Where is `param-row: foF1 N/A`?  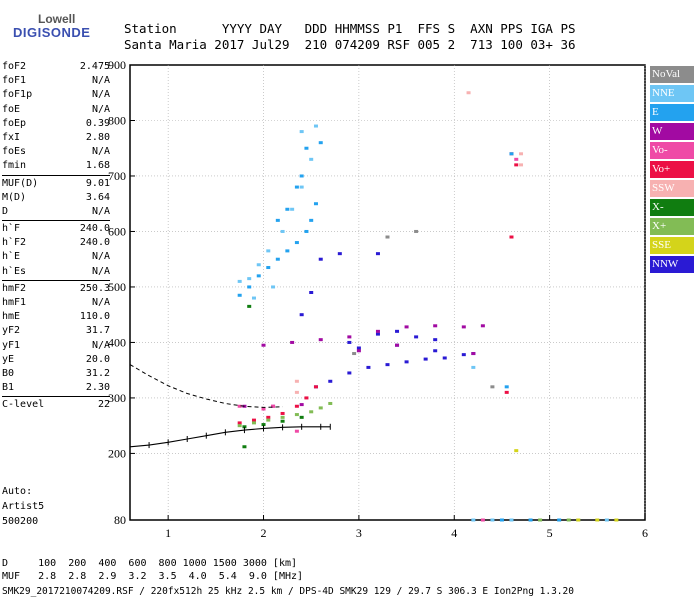
param-row: foF1 N/A is located at coordinates (56, 81).